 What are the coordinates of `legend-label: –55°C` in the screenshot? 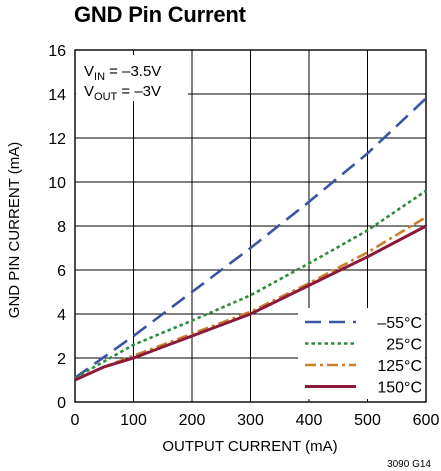 It's located at (399, 323).